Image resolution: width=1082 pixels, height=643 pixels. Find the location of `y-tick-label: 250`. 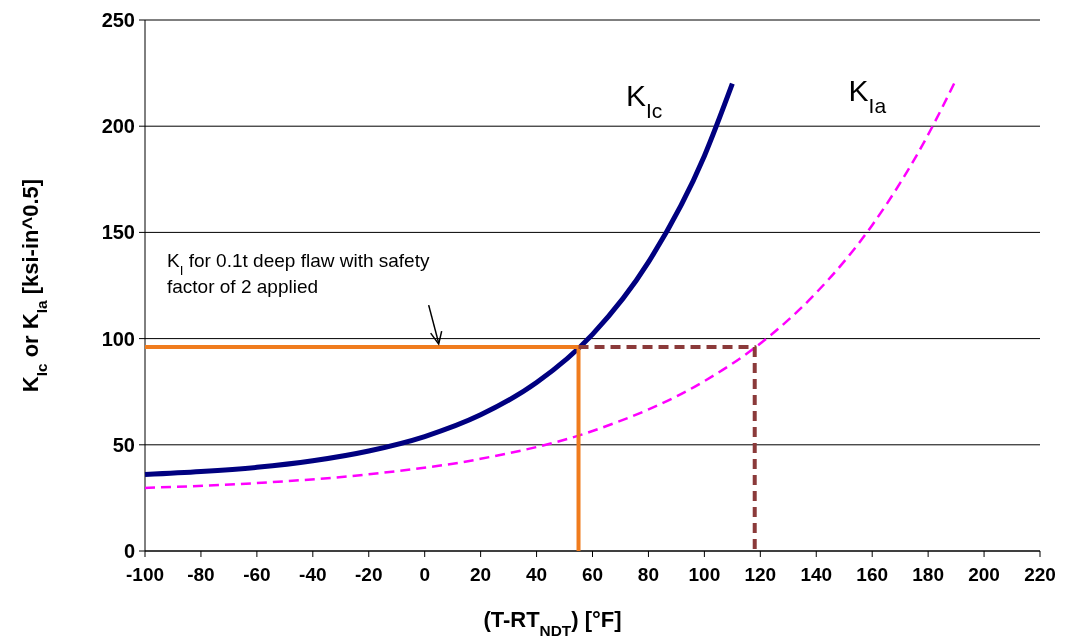

y-tick-label: 250 is located at coordinates (118, 20).